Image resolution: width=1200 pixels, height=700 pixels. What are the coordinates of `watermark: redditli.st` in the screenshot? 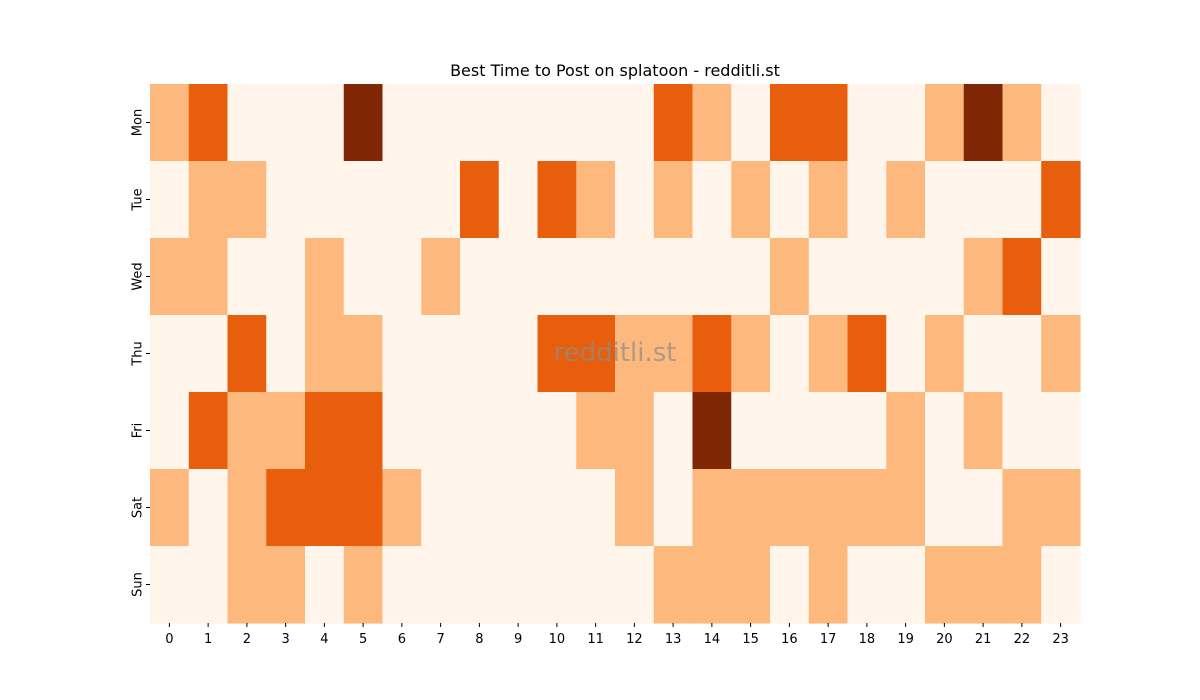 It's located at (615, 353).